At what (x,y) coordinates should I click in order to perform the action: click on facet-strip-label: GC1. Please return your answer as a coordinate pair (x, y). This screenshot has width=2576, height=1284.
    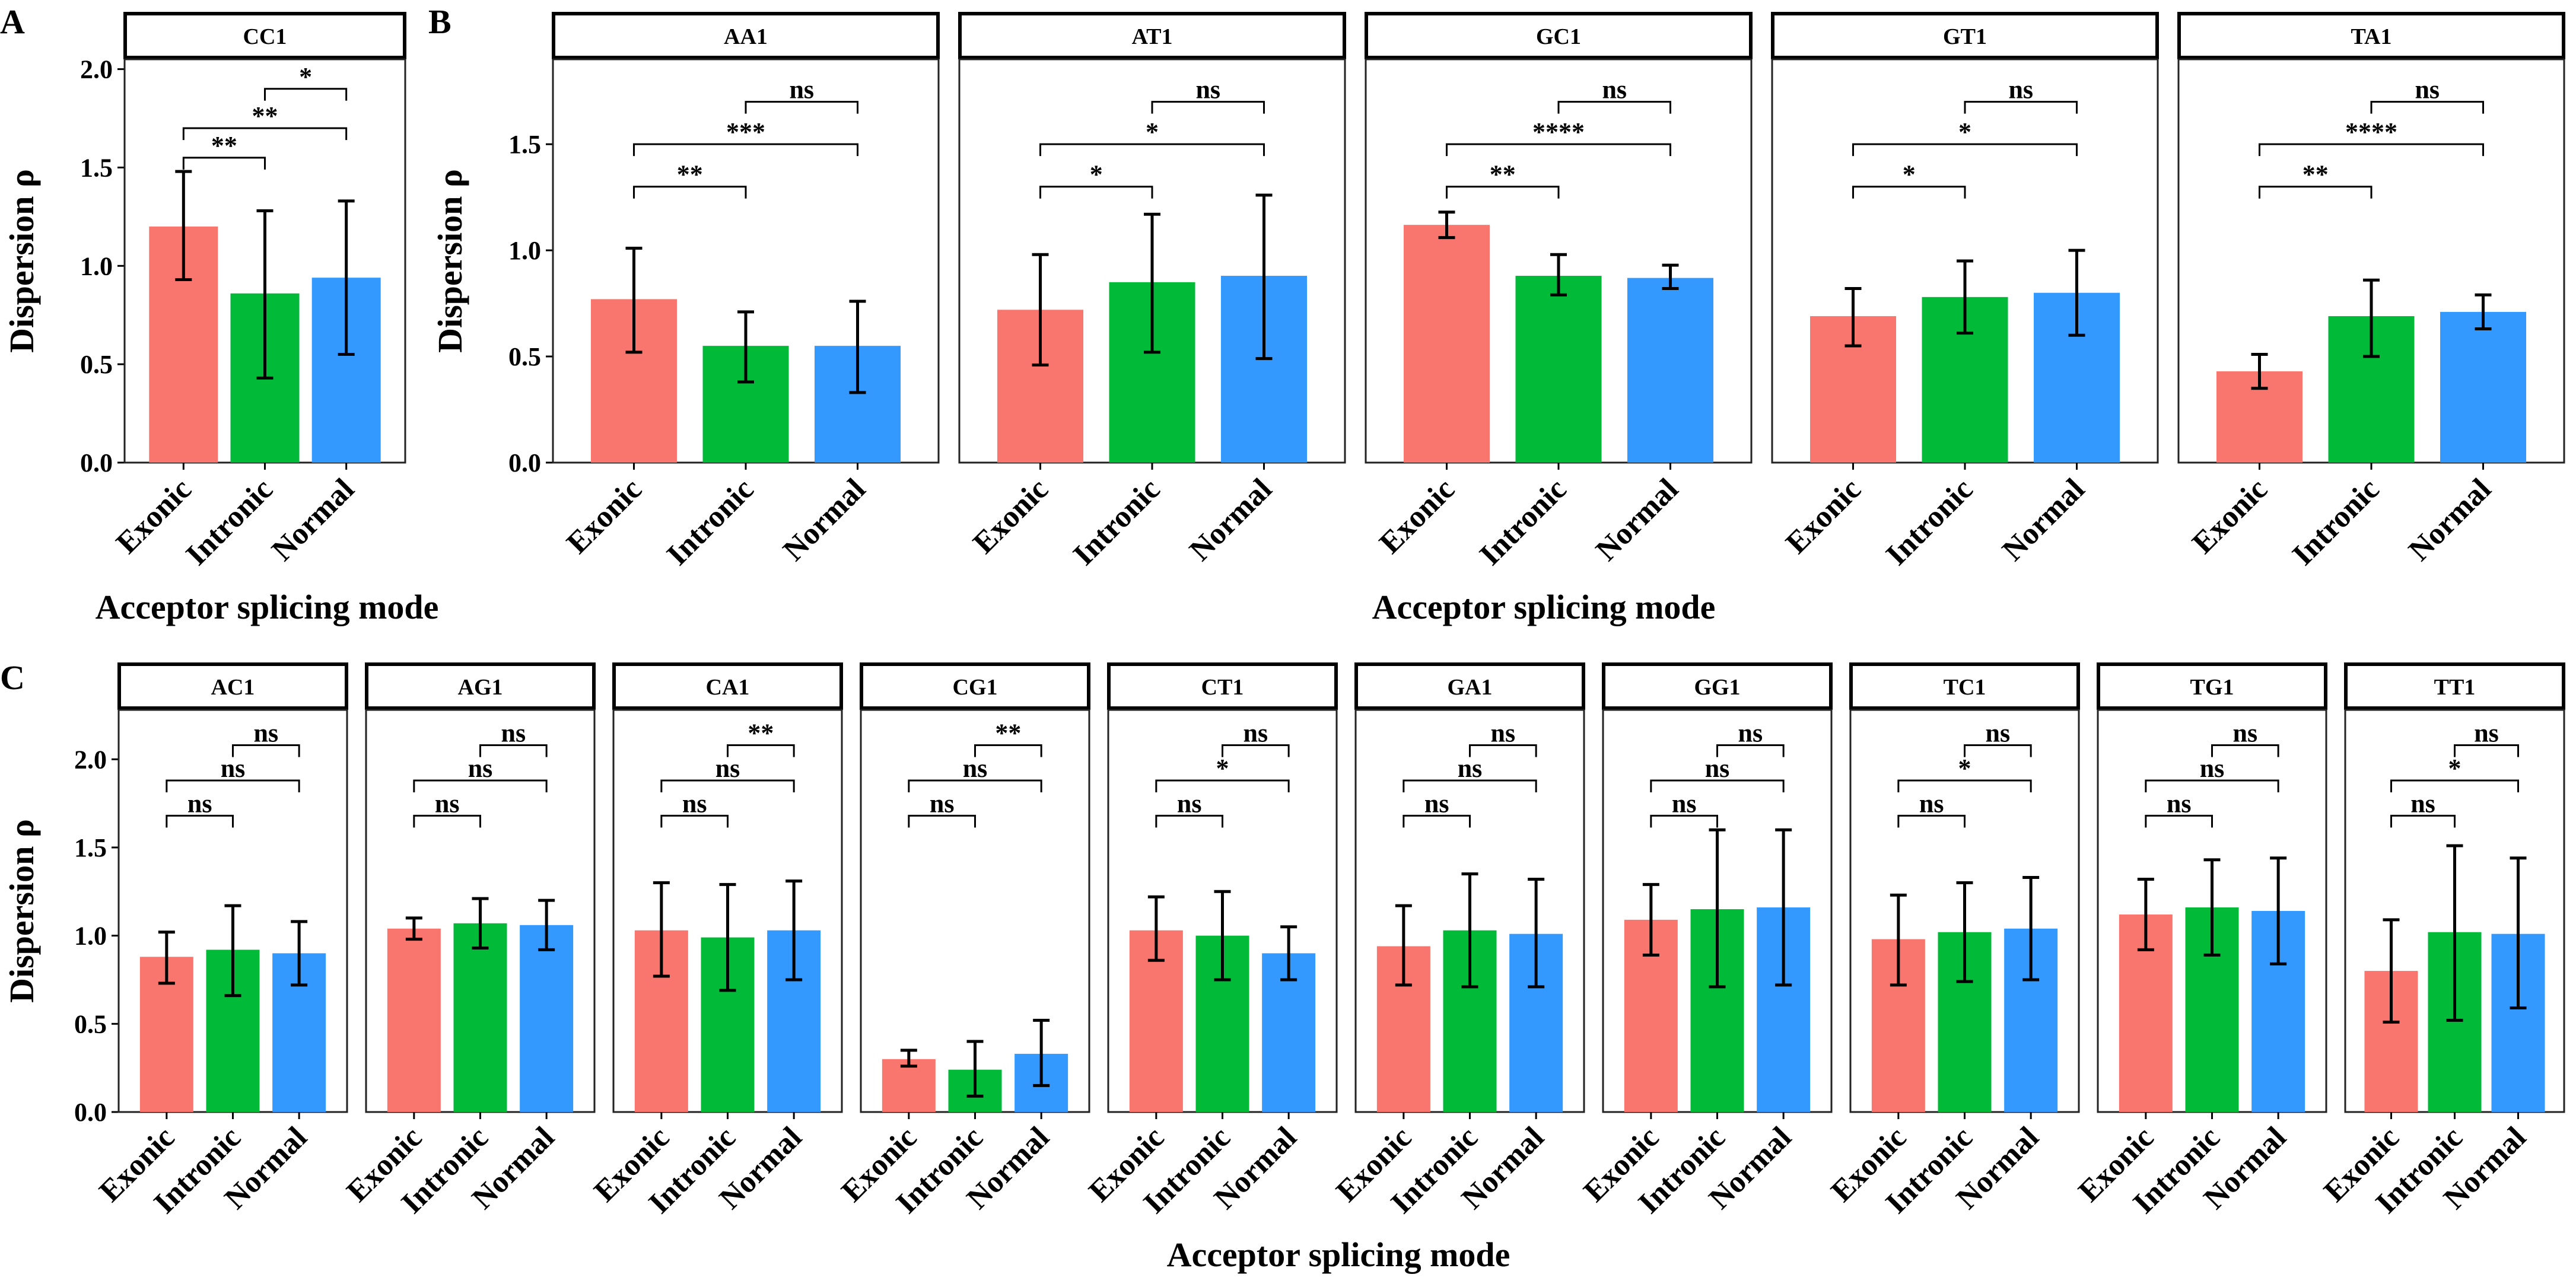
    Looking at the image, I should click on (1558, 36).